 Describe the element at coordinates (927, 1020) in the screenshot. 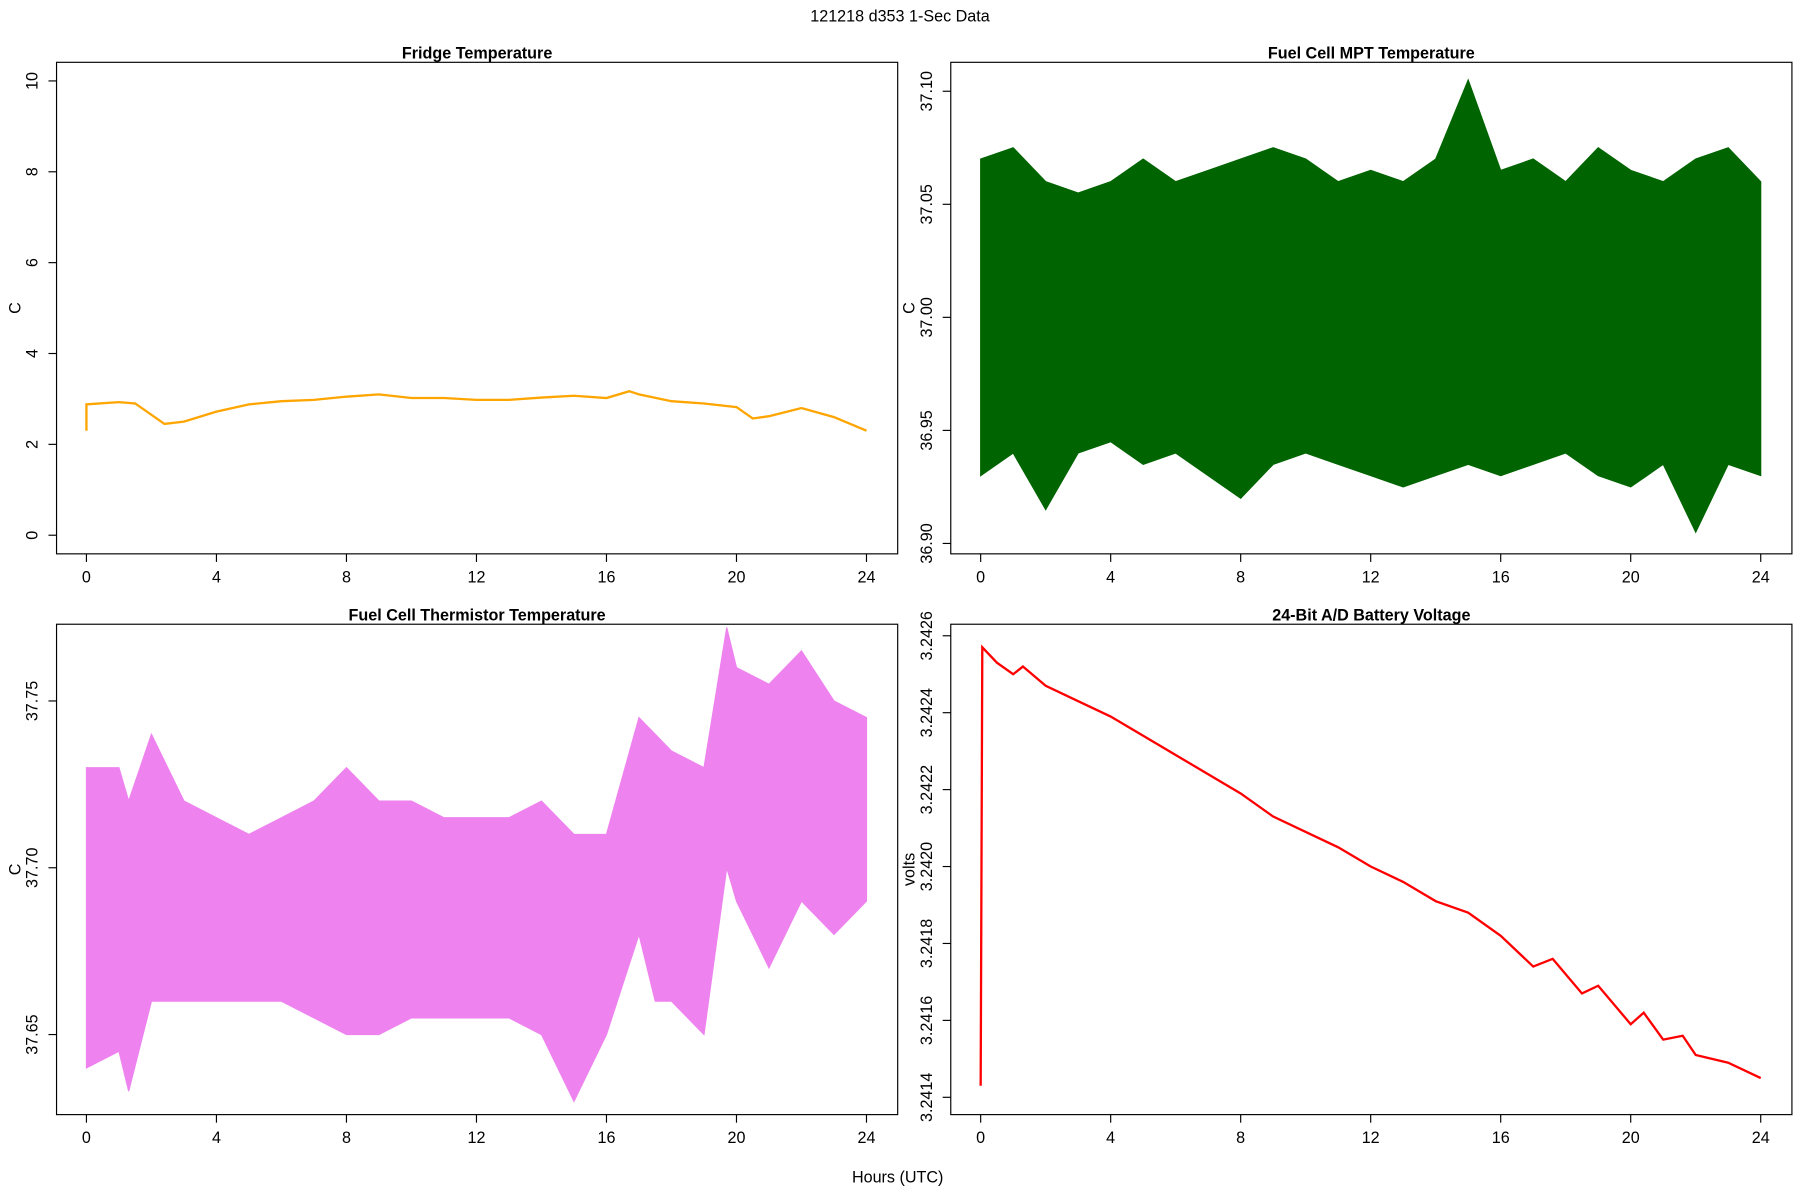

I see `y-tick-label: 3.2416` at that location.